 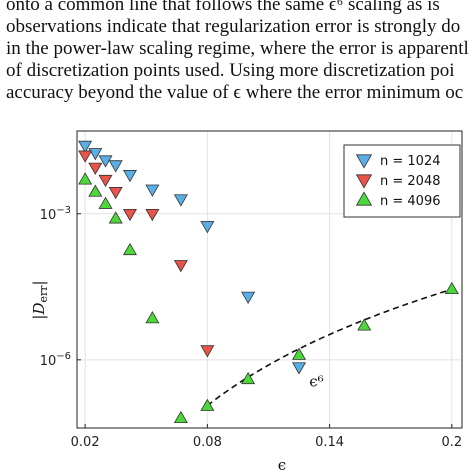 I want to click on legend: n = 1024 n = 2048 n = 4096, so click(x=402, y=181).